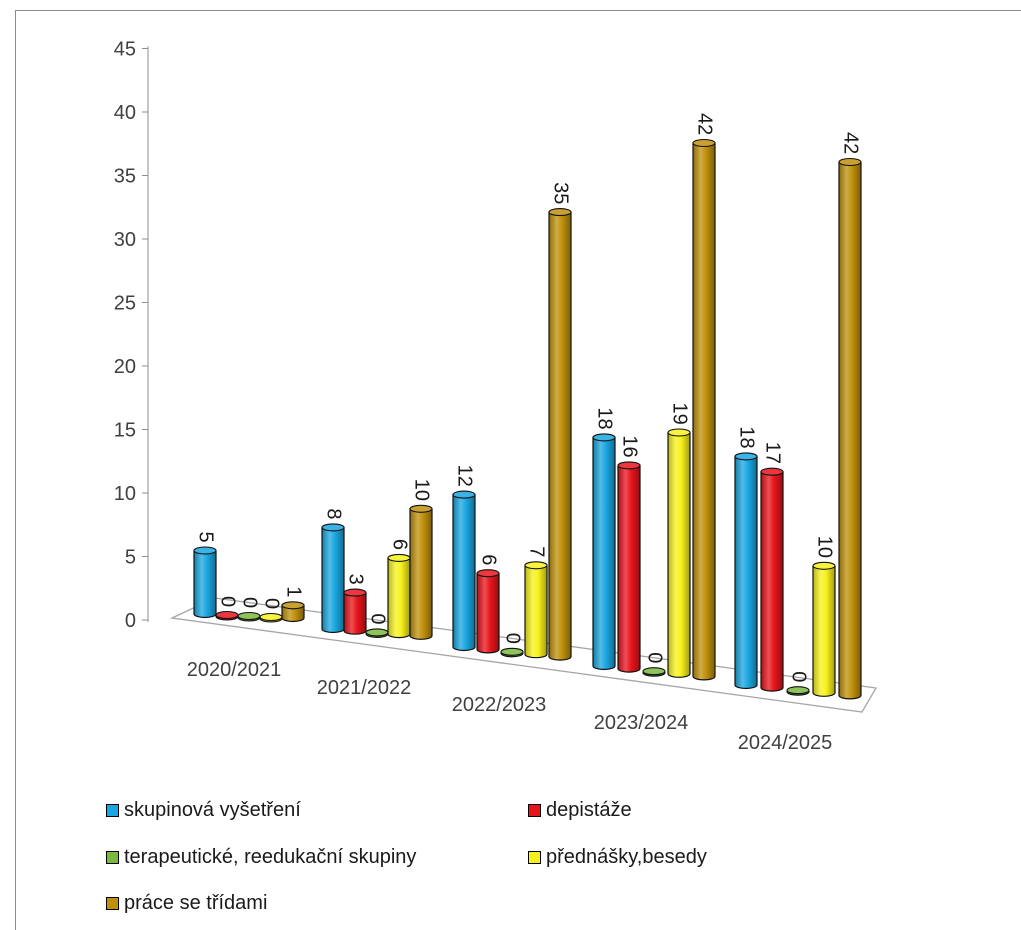  I want to click on y-tick-label: 30, so click(125, 240).